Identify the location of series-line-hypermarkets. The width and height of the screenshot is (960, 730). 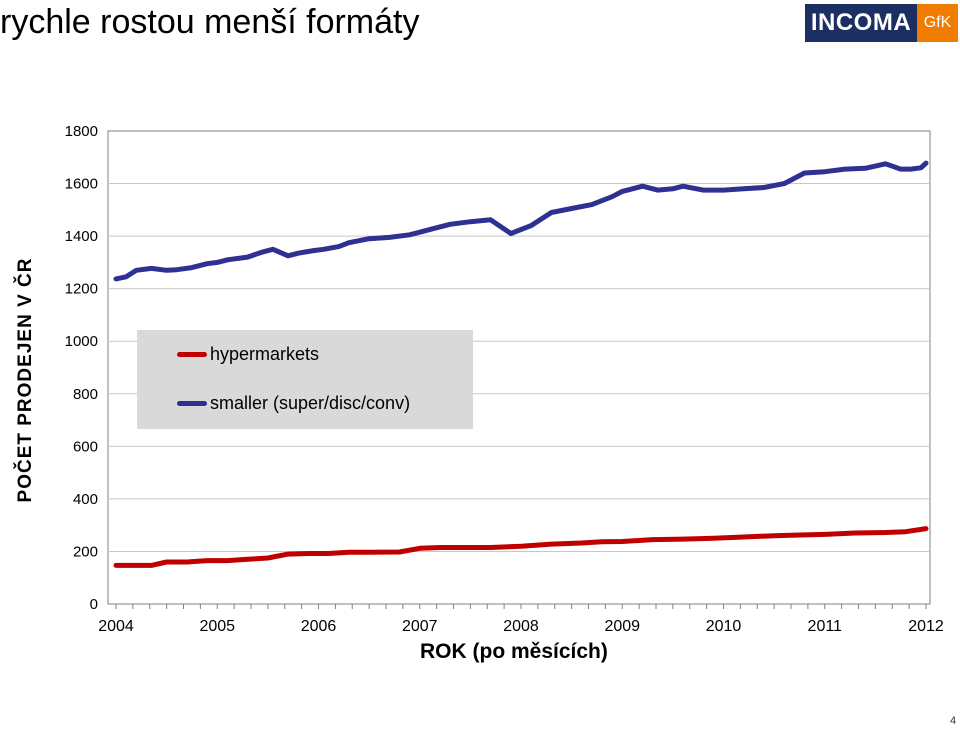
(521, 547).